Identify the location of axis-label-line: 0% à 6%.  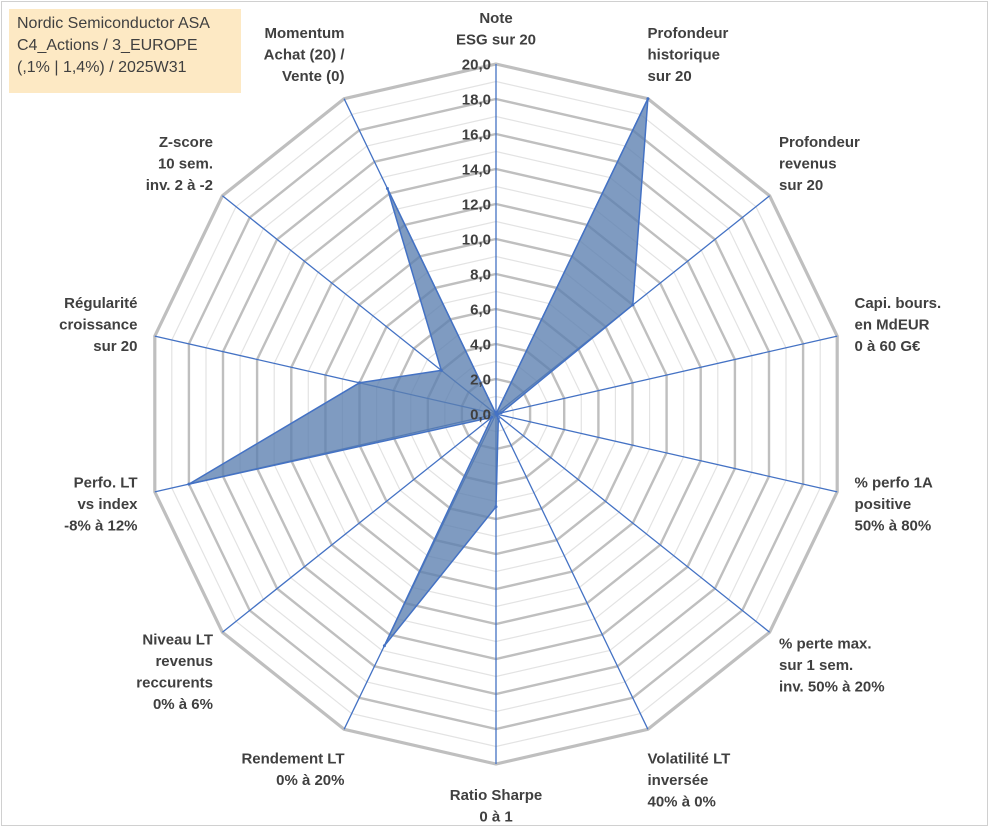
(183, 704).